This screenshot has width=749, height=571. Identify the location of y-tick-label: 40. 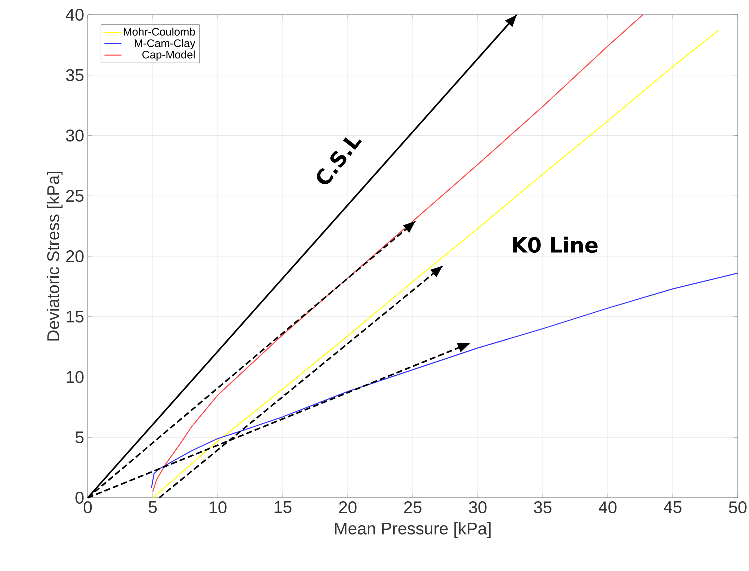
(75, 15).